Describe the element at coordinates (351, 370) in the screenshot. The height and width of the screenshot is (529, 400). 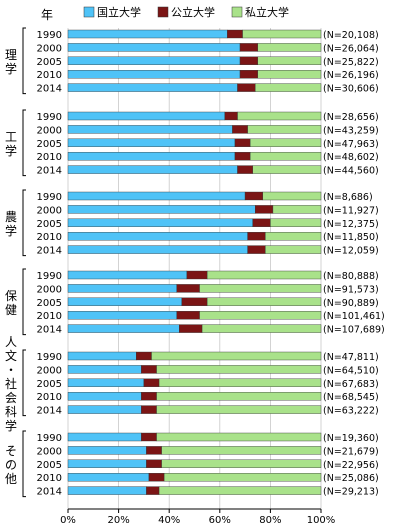
I see `sample-size-label: (N=64,510)` at that location.